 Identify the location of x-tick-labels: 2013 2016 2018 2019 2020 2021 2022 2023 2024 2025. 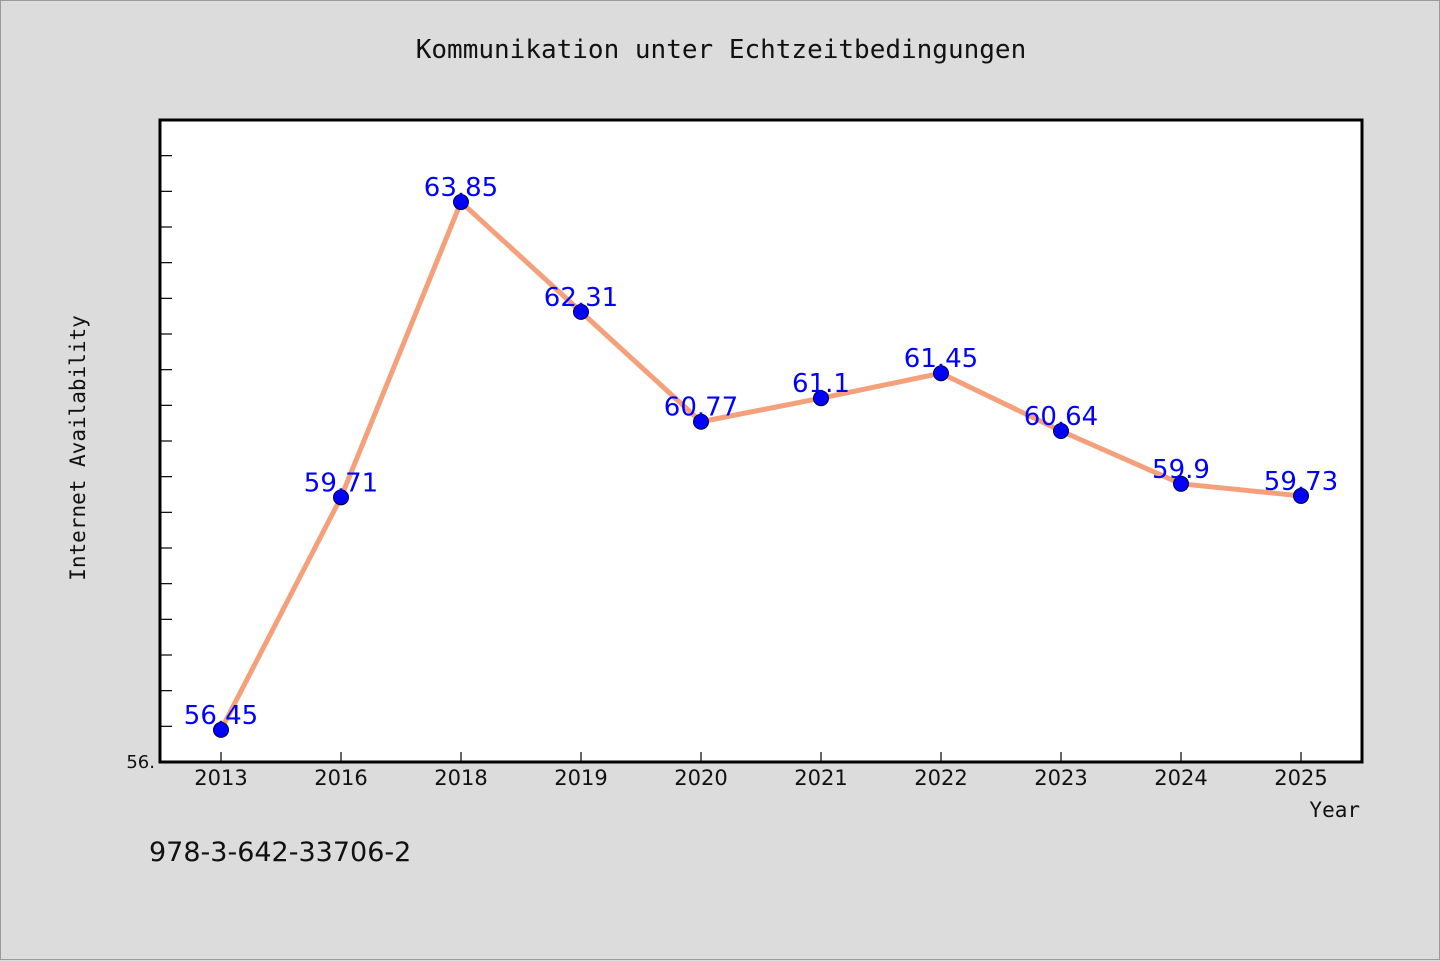
(761, 771).